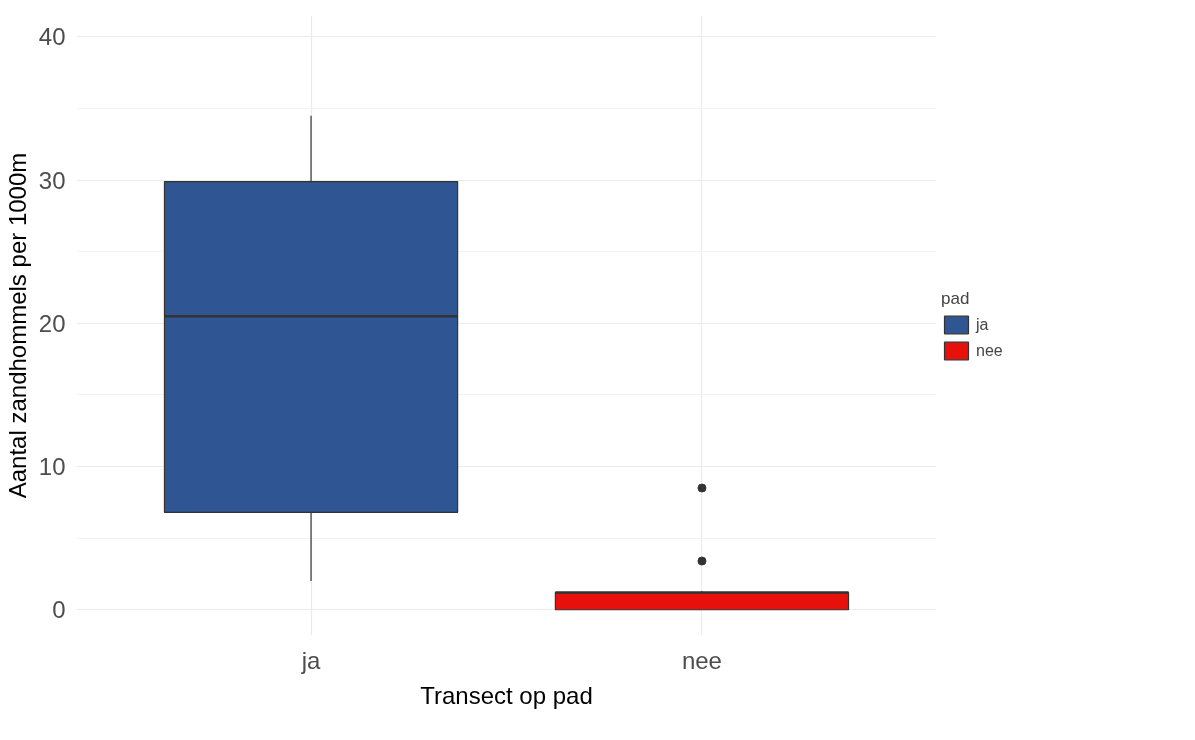  I want to click on y-tick-label: 0, so click(59, 610).